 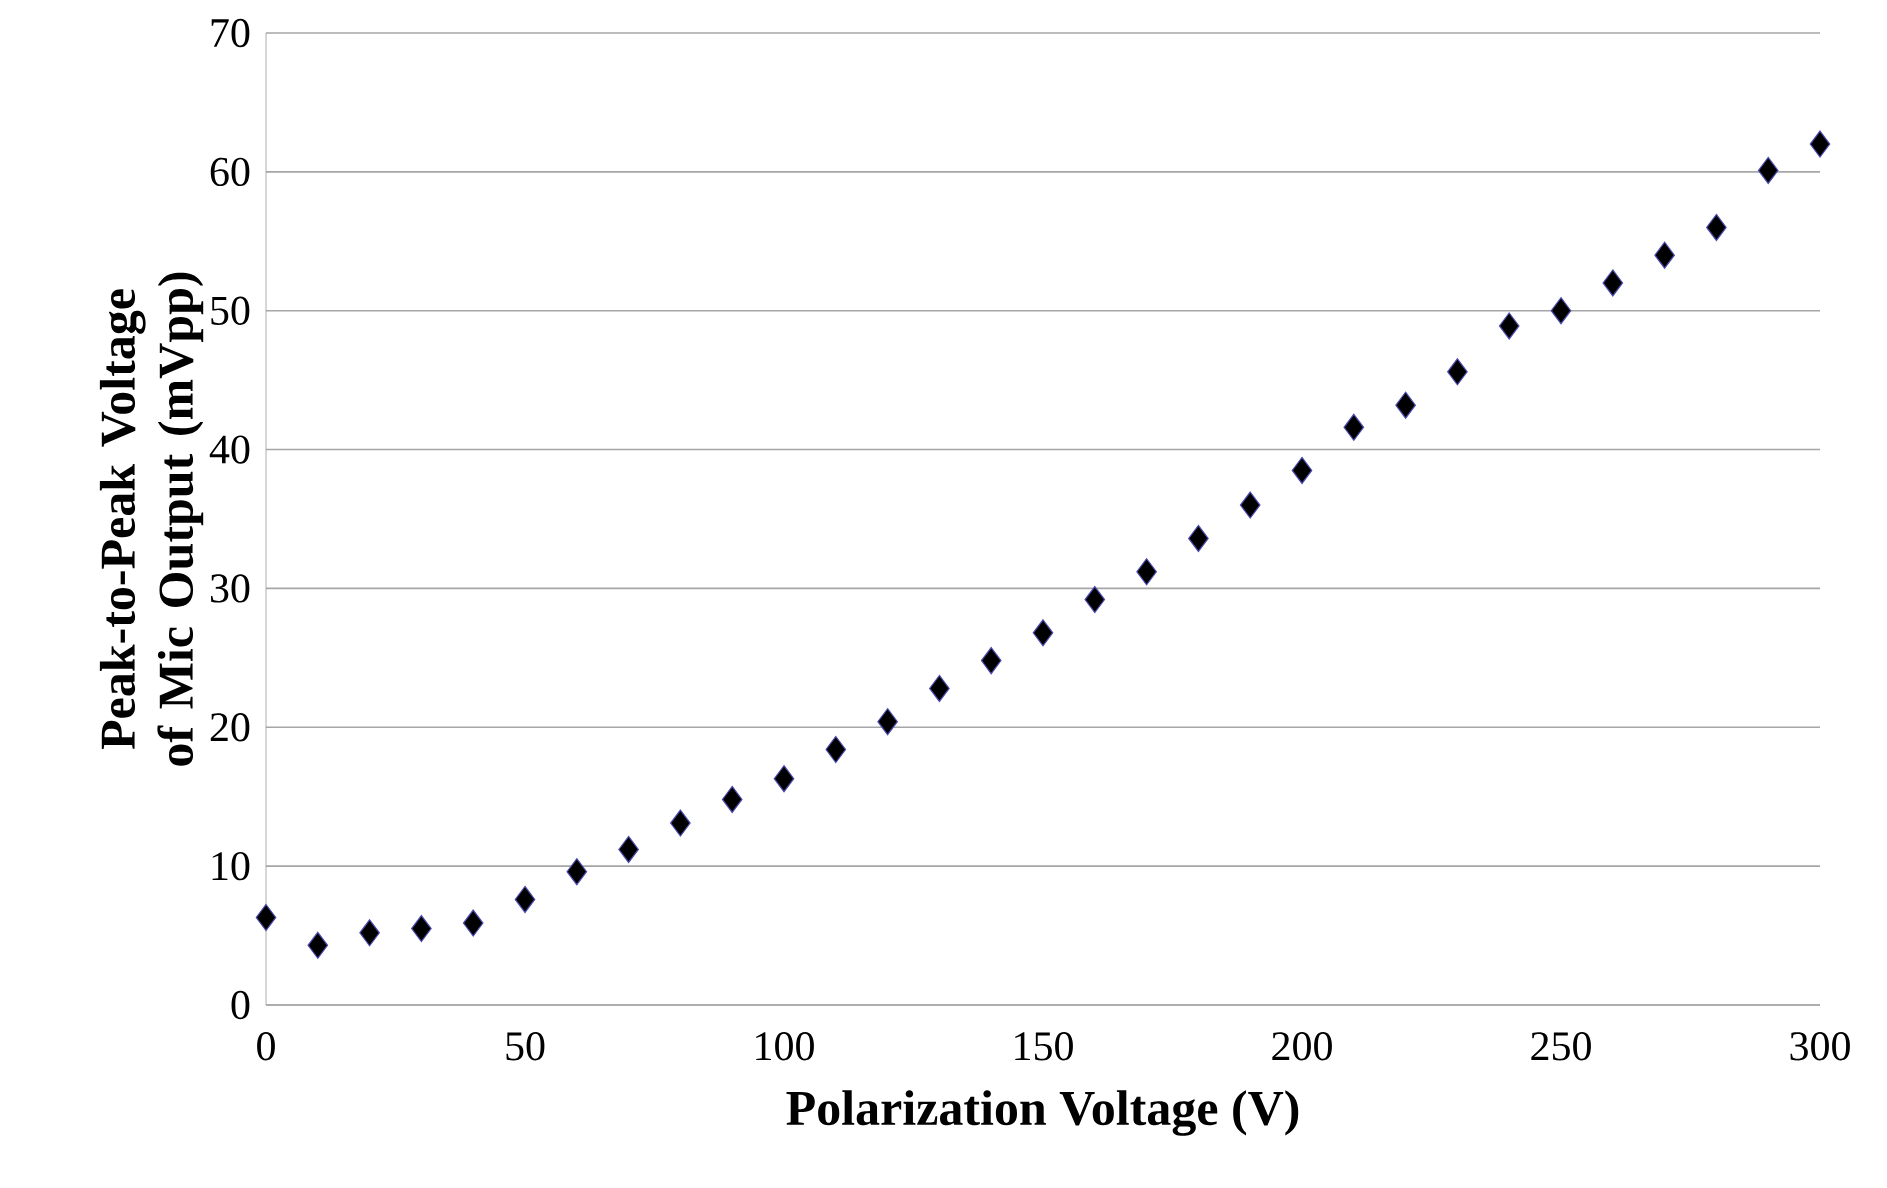 I want to click on x-tick-label: 250, so click(x=1561, y=1046).